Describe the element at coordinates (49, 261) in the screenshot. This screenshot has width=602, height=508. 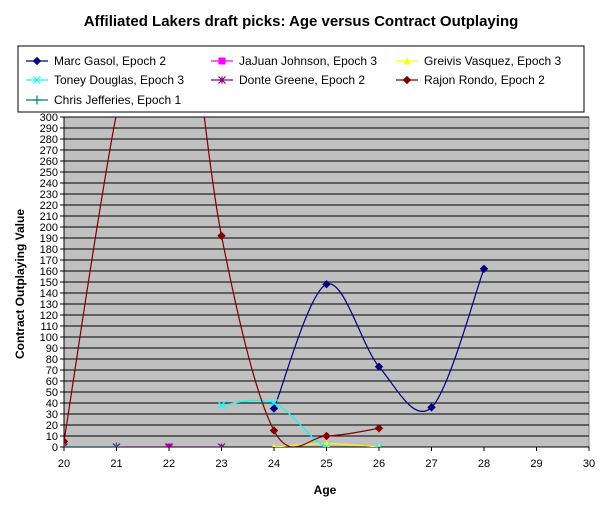
I see `y-tick-label: 170` at that location.